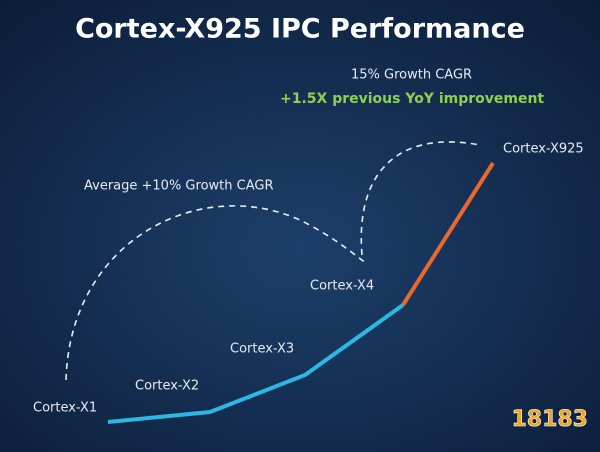 This screenshot has width=600, height=452. Describe the element at coordinates (178, 186) in the screenshot. I see `annotation: Average +10% Growth CAGR` at that location.